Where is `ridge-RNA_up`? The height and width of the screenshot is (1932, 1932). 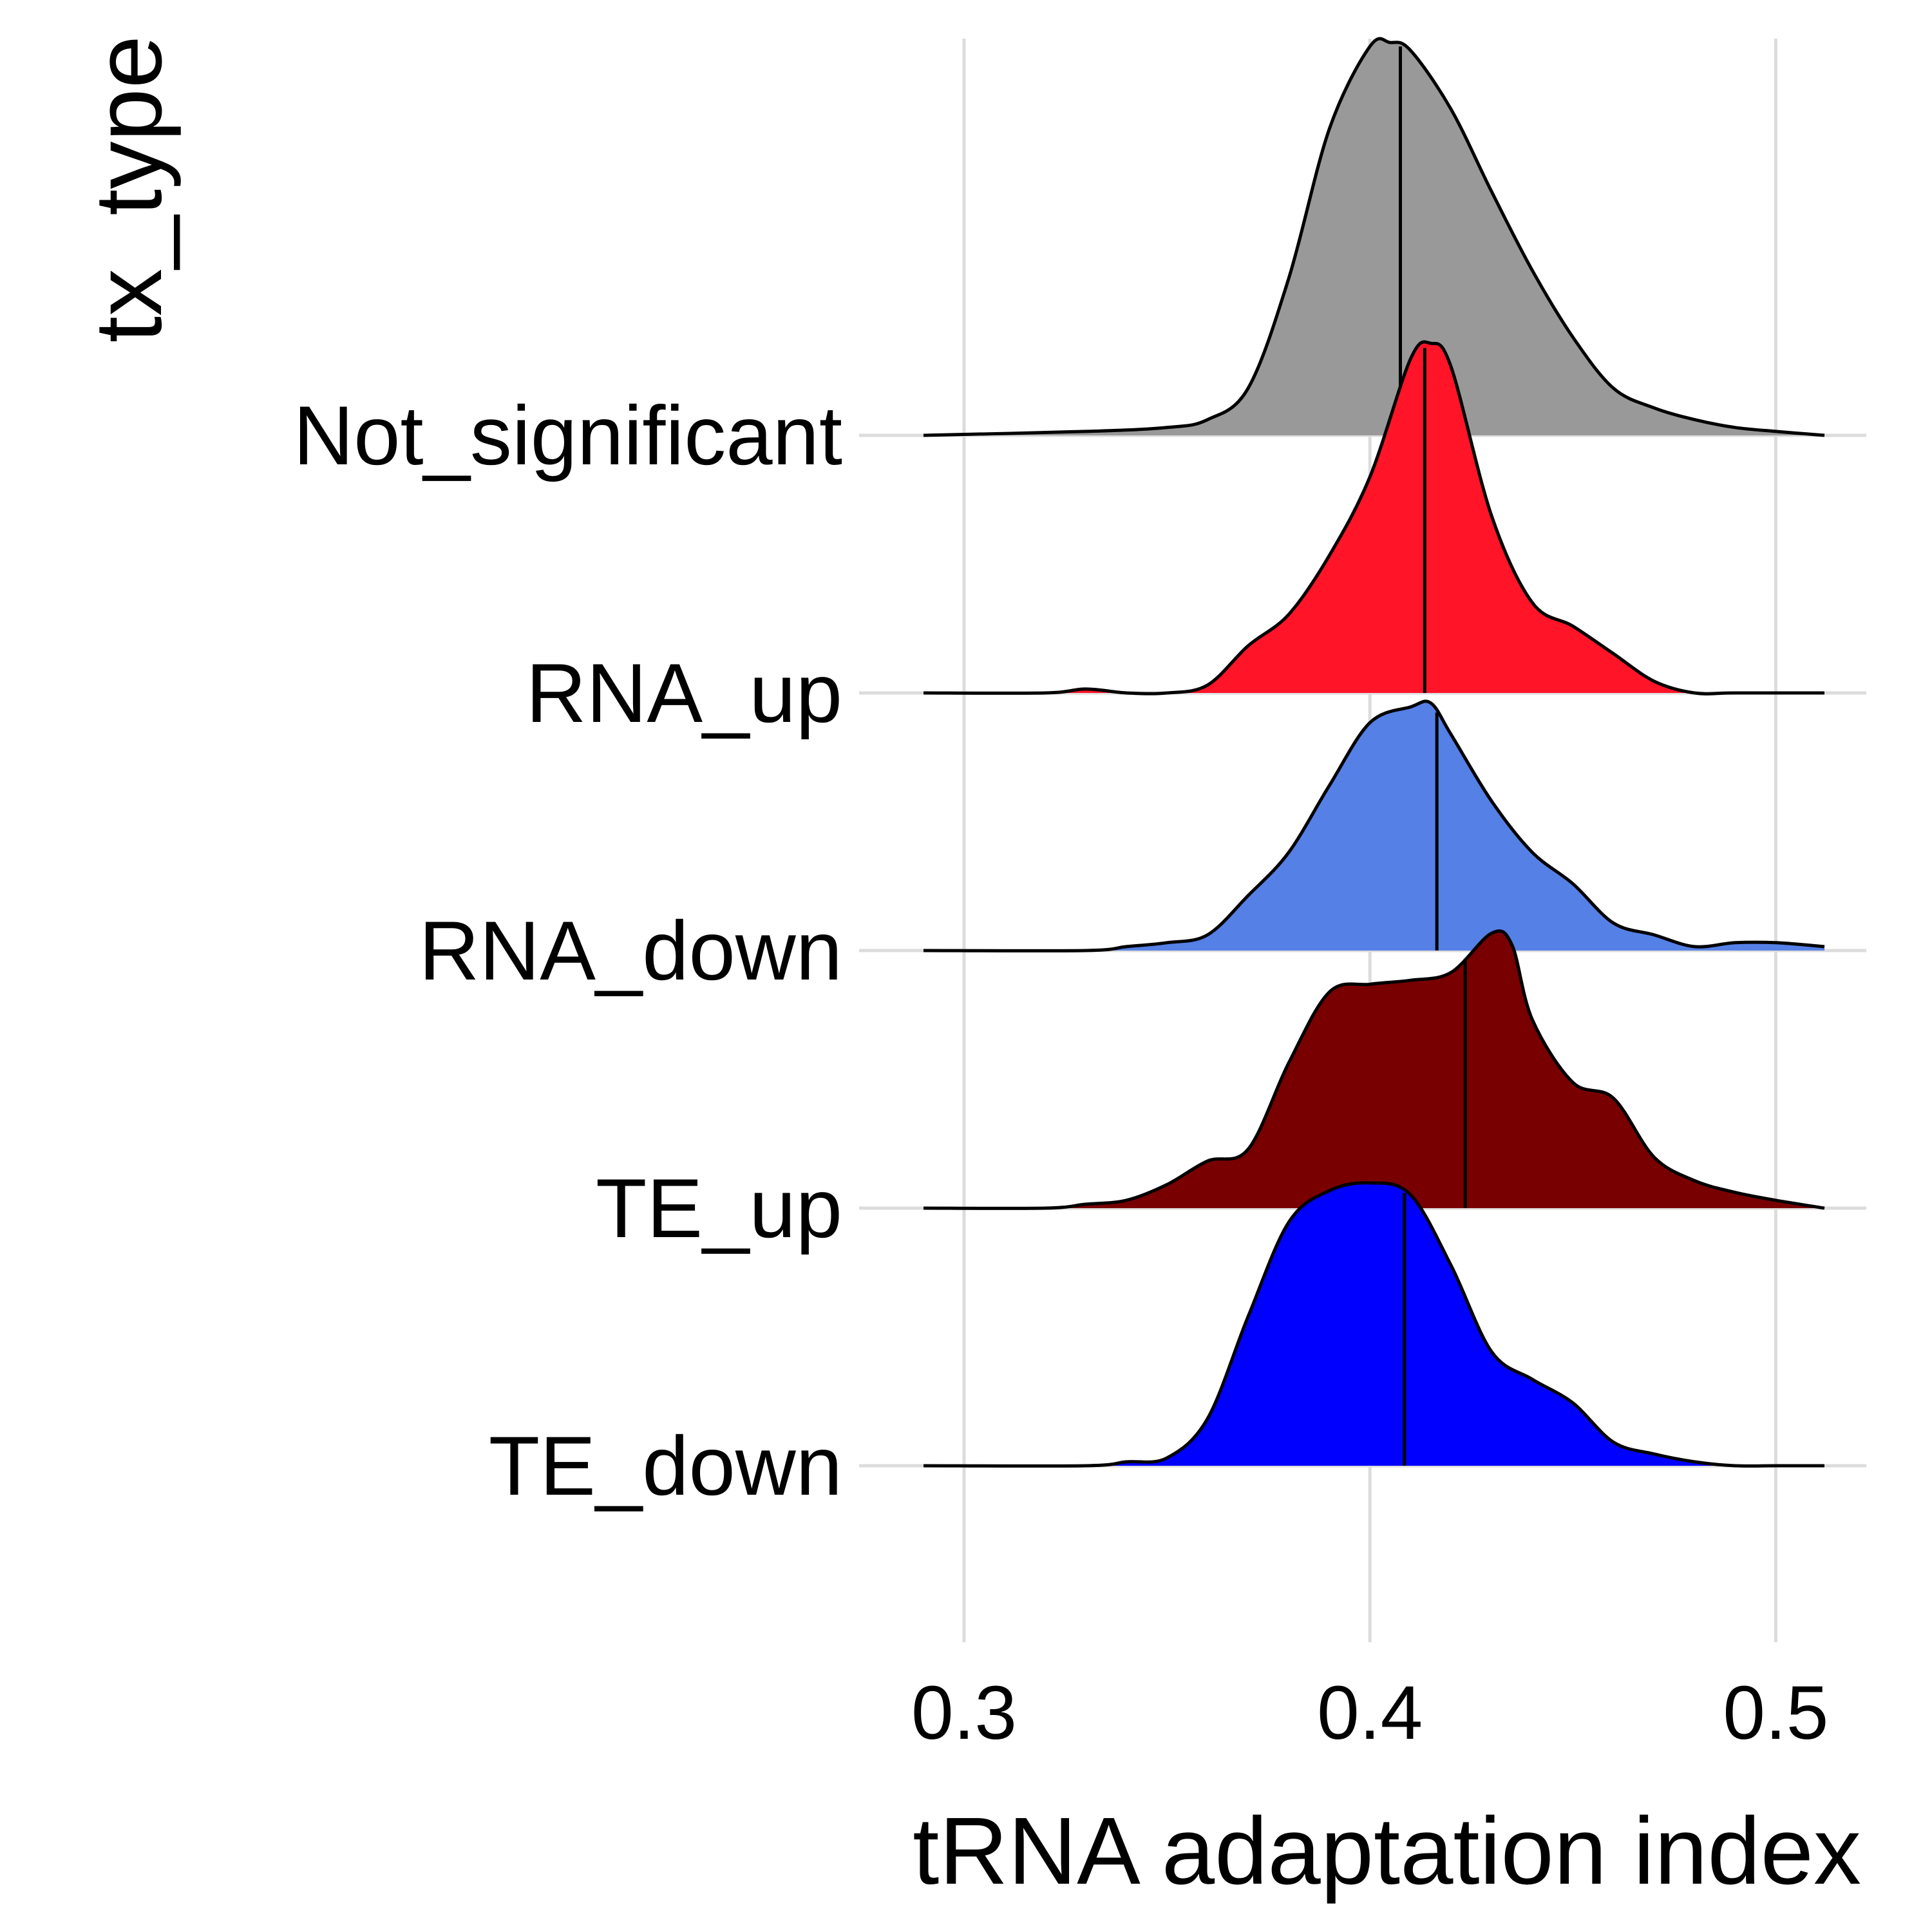
ridge-RNA_up is located at coordinates (1374, 518).